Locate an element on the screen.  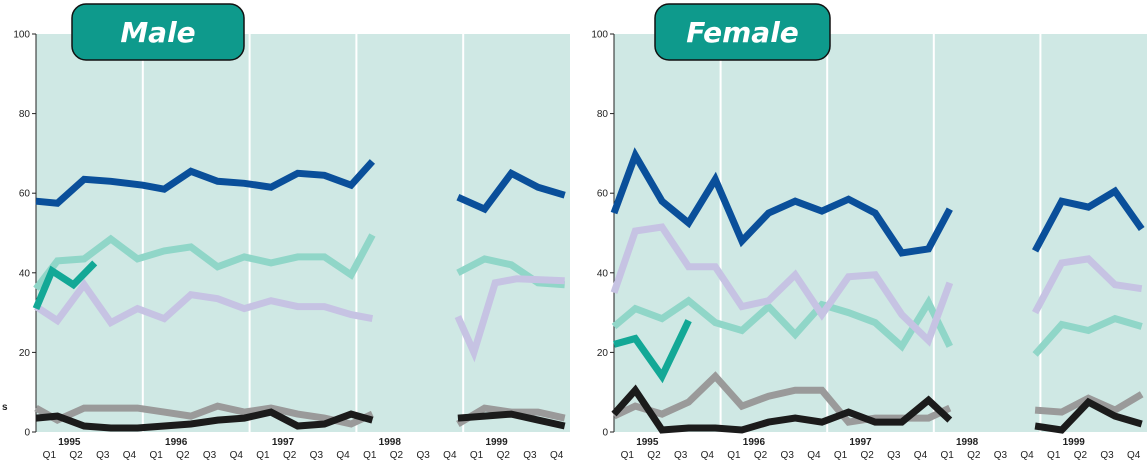
female-series-b-line is located at coordinates (877, 326).